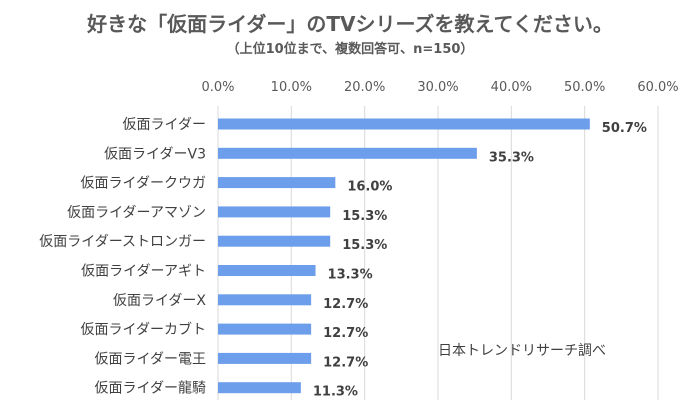 The width and height of the screenshot is (700, 419). I want to click on tick-label: 0.0%, so click(217, 87).